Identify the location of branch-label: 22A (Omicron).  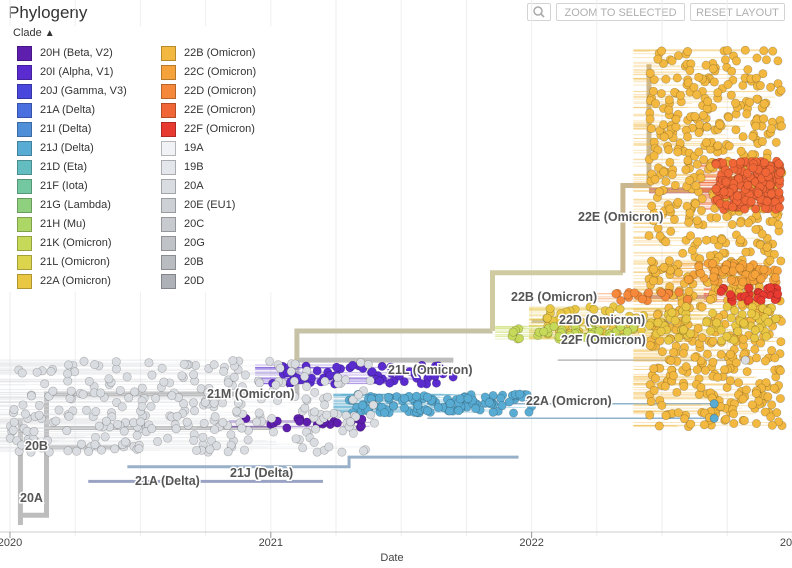
(569, 401).